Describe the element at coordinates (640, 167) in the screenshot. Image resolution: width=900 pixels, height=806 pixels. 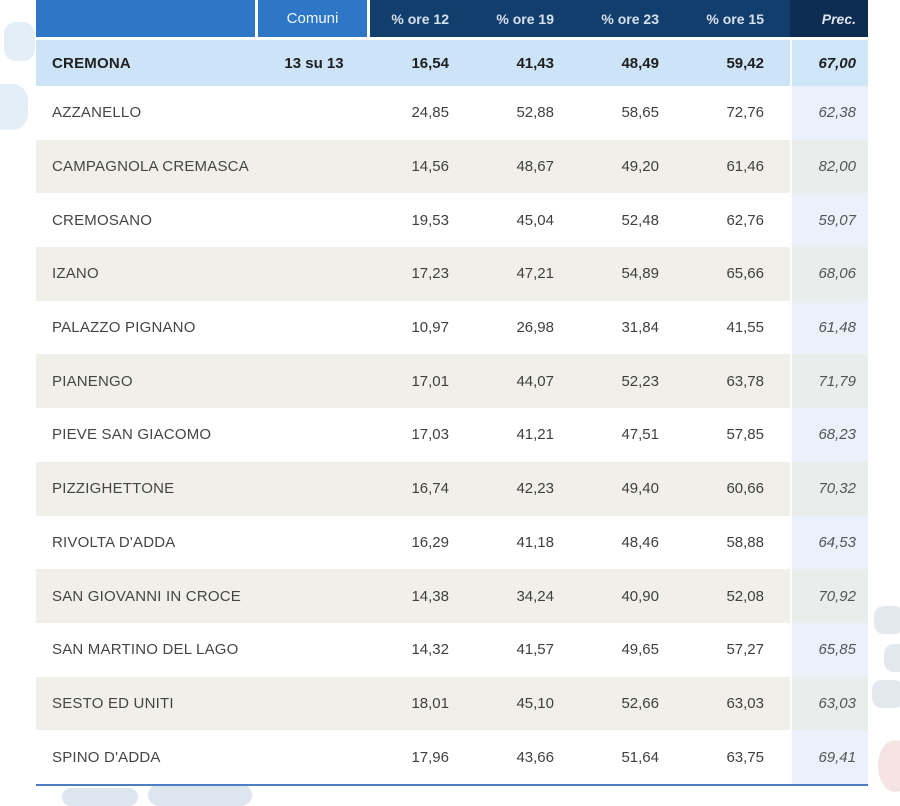
I see `value-ore-23: 49,20` at that location.